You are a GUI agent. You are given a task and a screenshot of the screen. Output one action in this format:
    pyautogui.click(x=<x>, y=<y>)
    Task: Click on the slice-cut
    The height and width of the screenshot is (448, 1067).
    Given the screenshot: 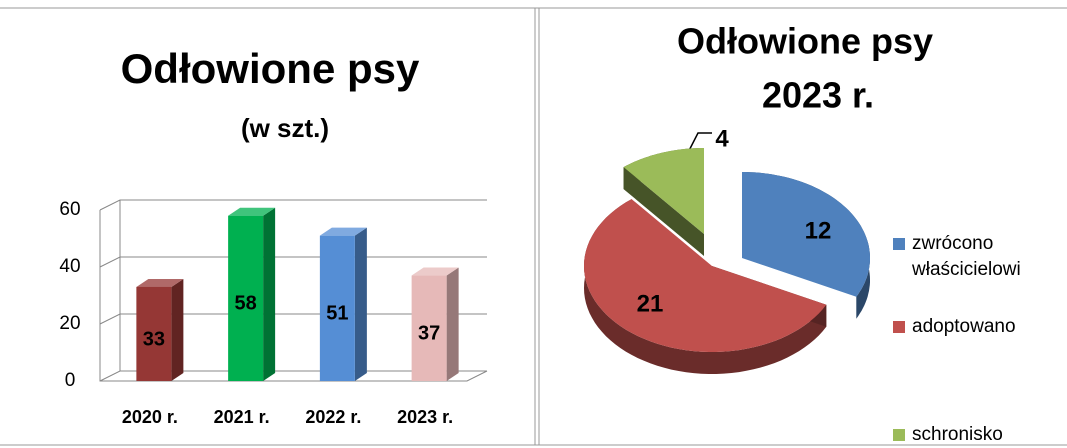 What is the action you would take?
    pyautogui.click(x=663, y=211)
    